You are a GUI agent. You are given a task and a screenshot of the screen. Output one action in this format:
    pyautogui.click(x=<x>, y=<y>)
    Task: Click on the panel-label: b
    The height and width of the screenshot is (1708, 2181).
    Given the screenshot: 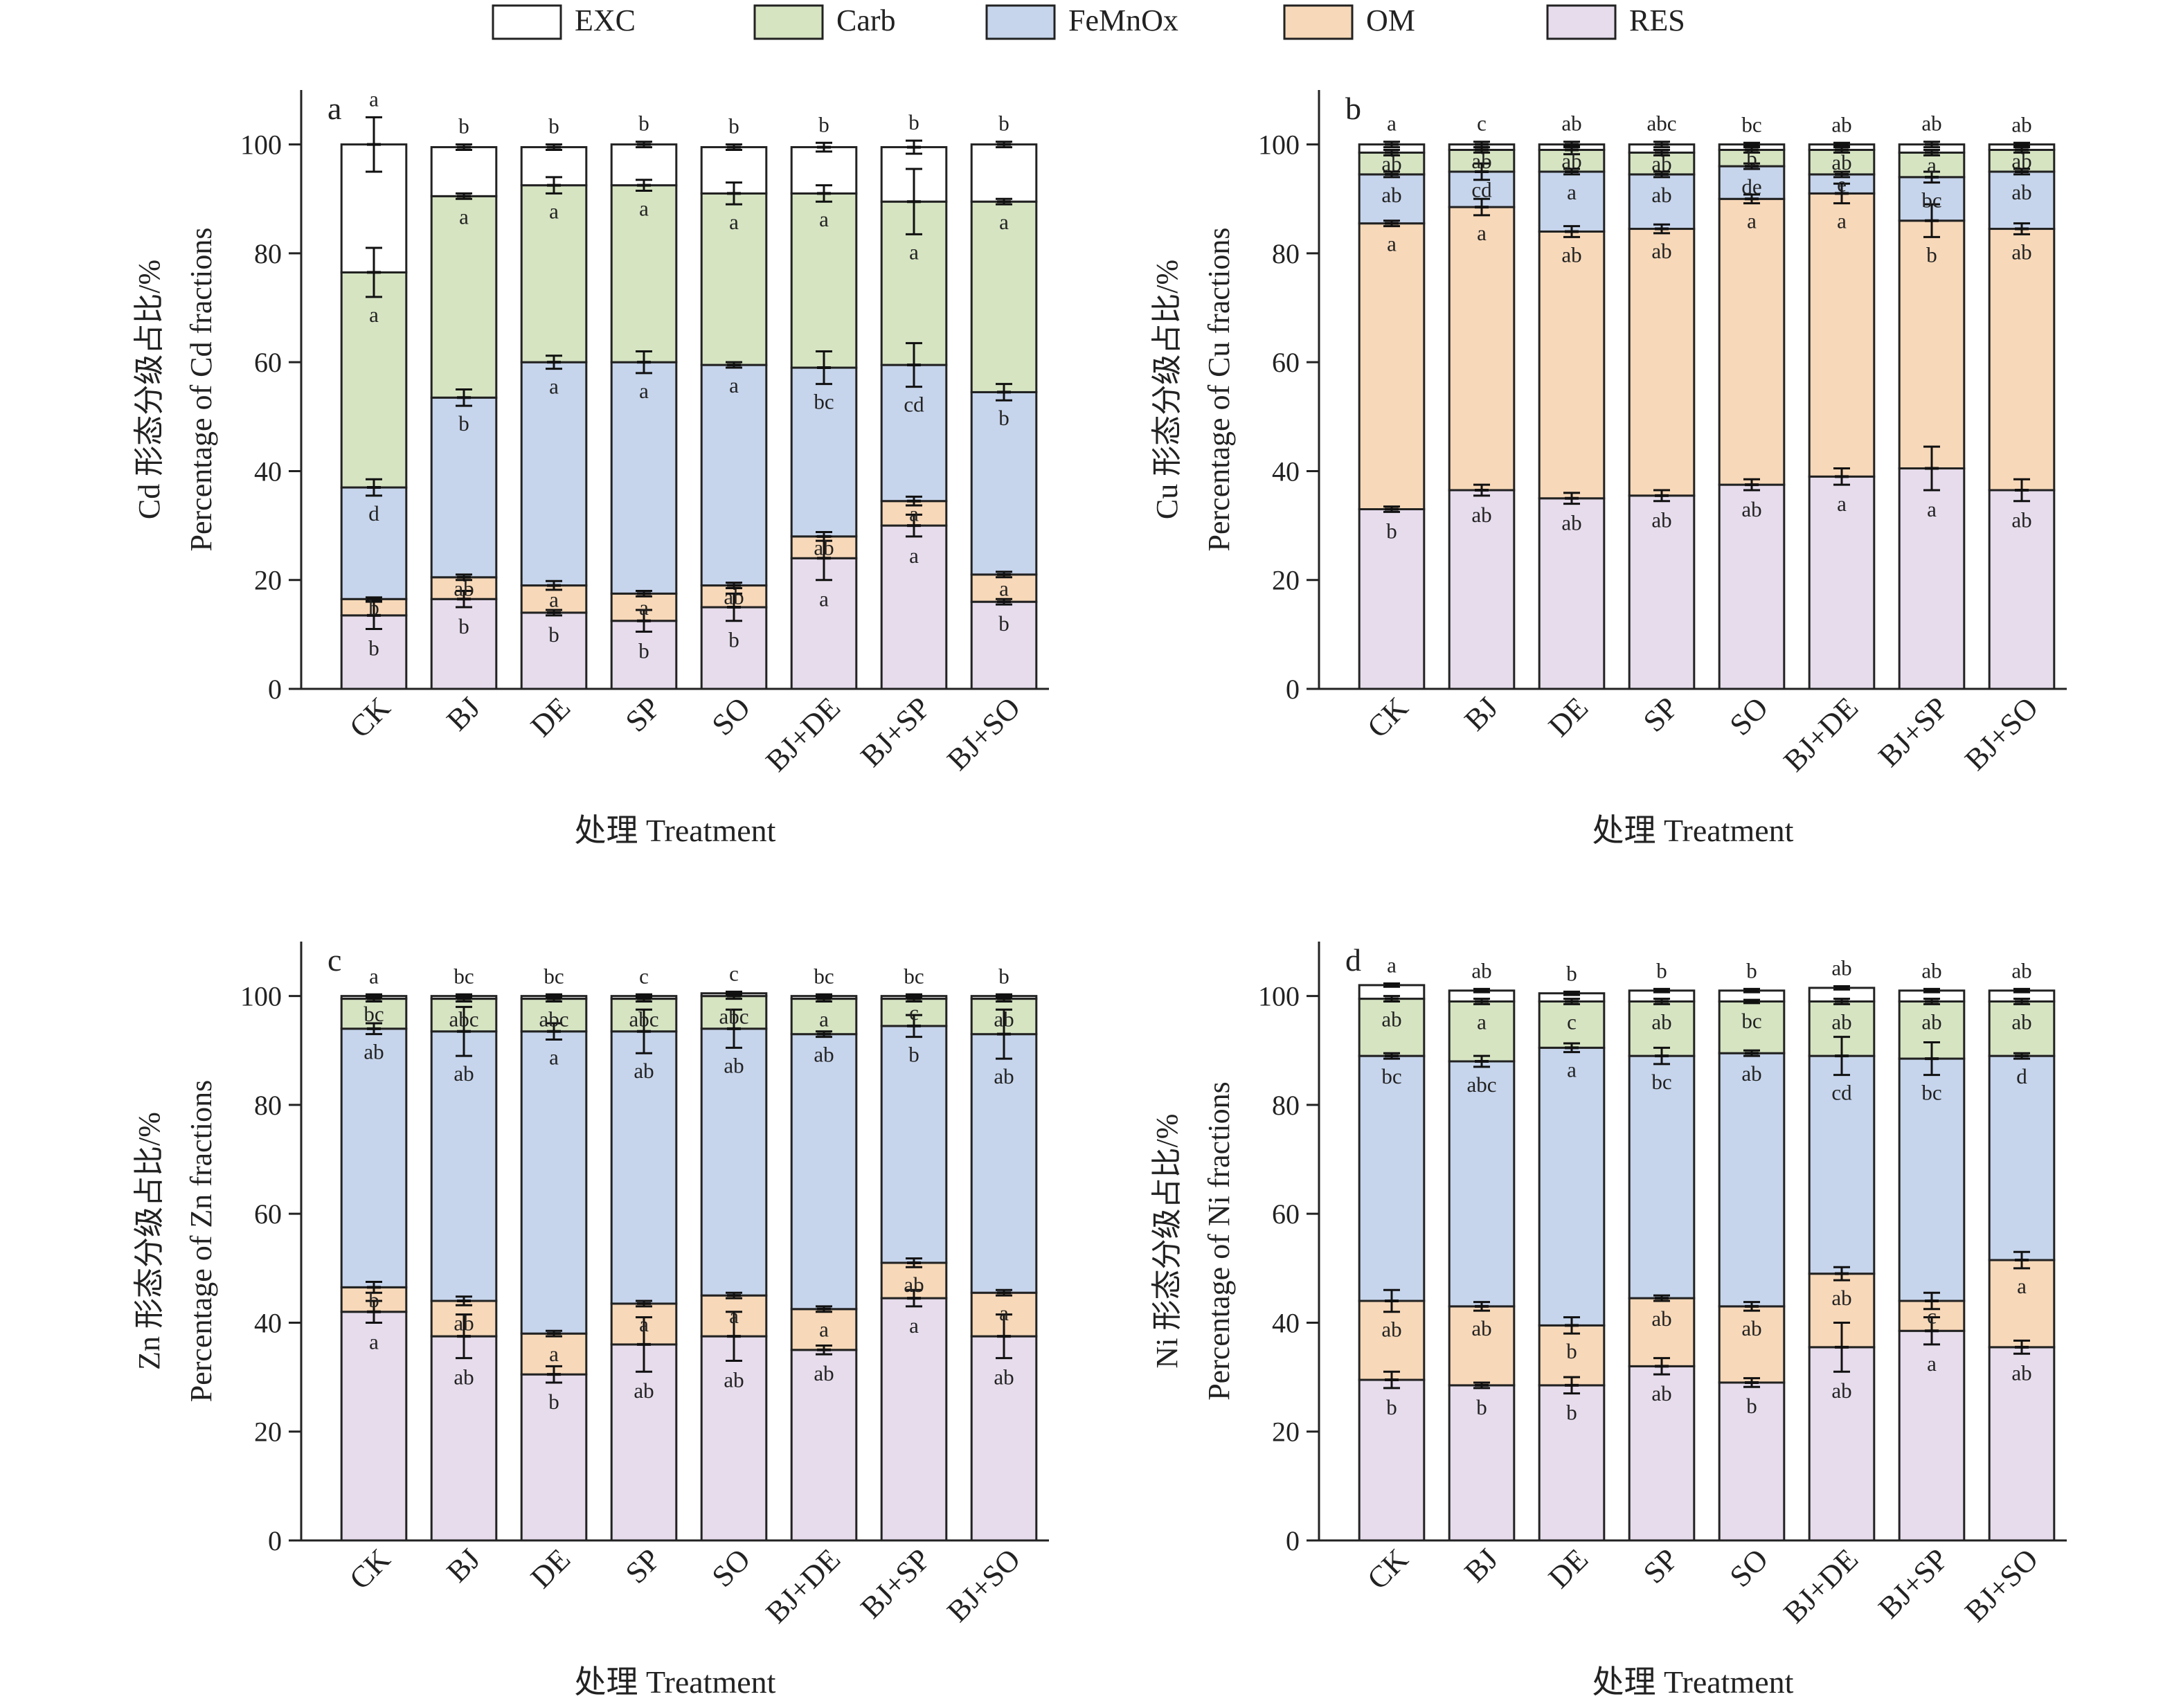 What is the action you would take?
    pyautogui.click(x=1353, y=108)
    